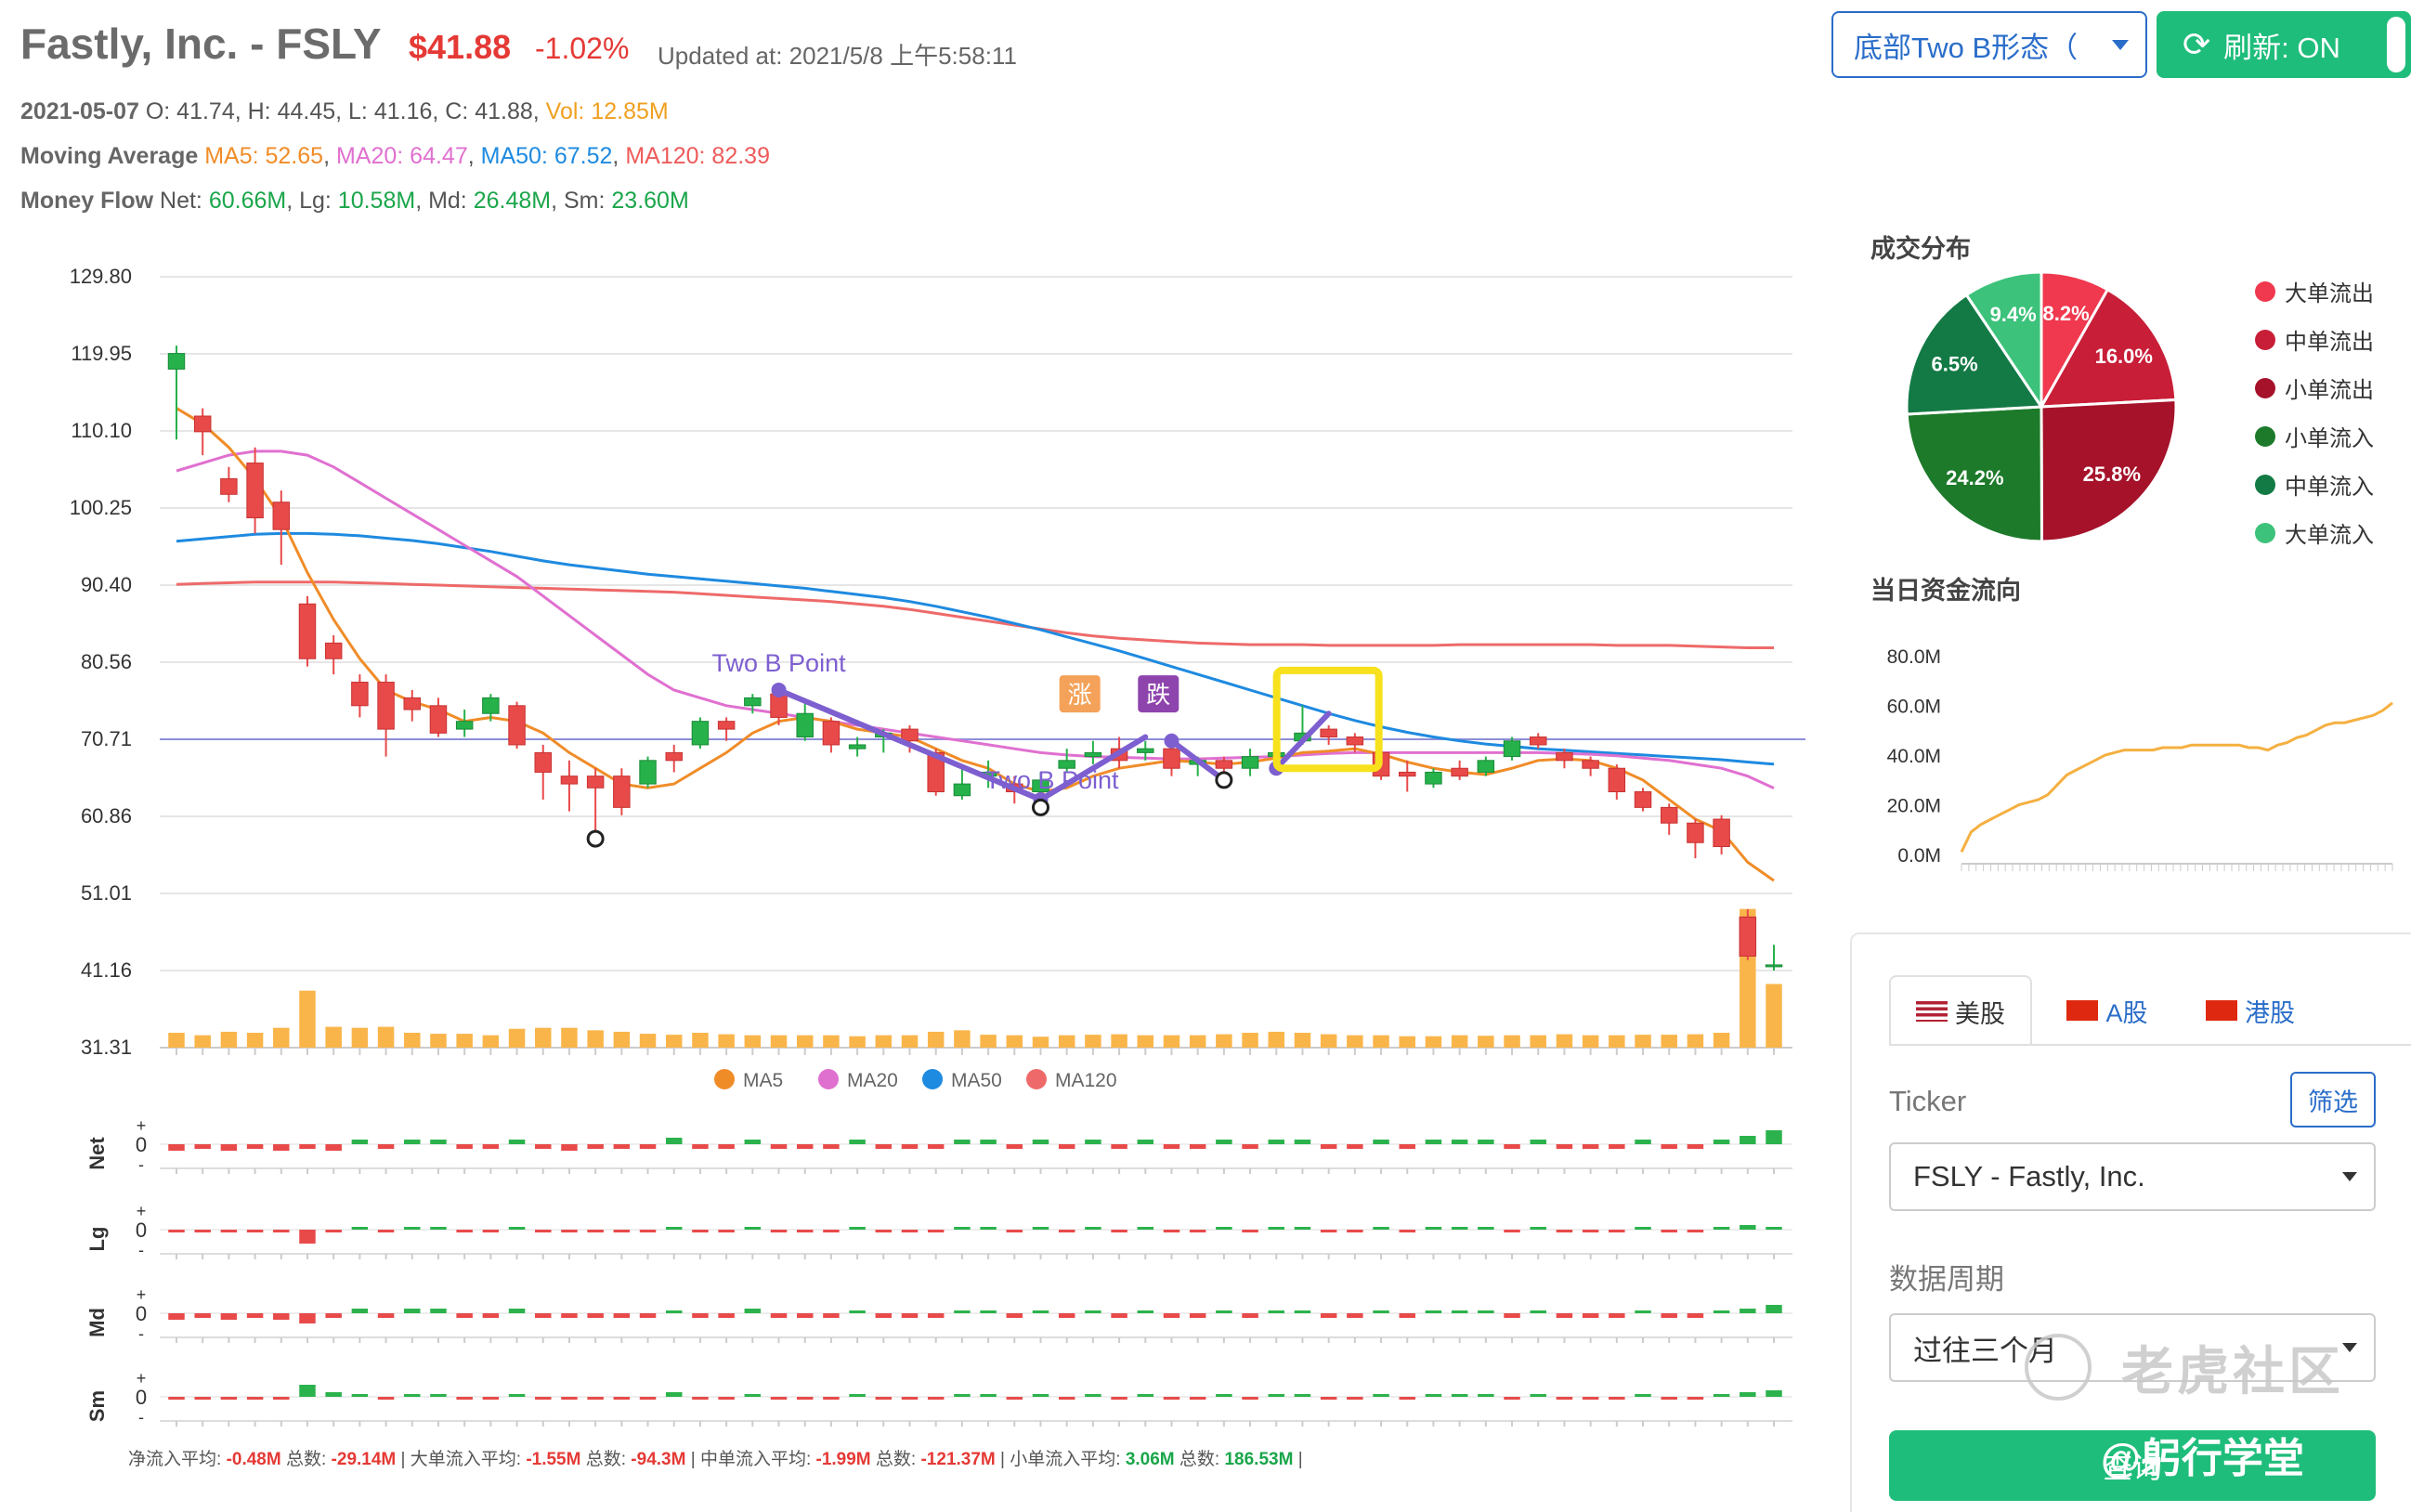 The height and width of the screenshot is (1512, 2411). Describe the element at coordinates (2333, 1099) in the screenshot. I see `filter-button: 筛选` at that location.